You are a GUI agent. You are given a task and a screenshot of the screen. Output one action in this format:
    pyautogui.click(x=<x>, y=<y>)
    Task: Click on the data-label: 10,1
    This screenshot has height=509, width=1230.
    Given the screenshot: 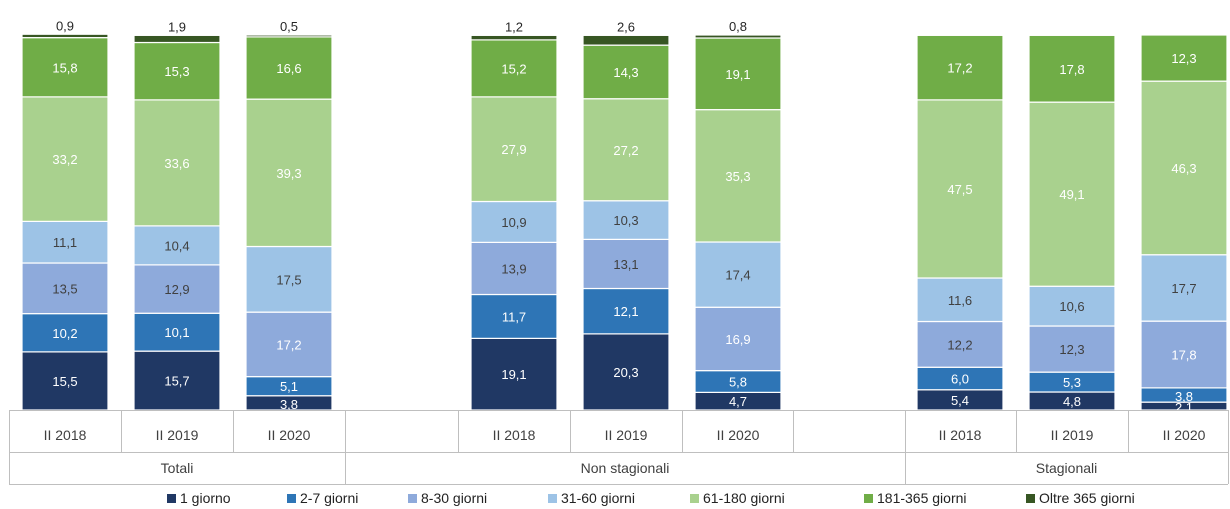 What is the action you would take?
    pyautogui.click(x=176, y=332)
    